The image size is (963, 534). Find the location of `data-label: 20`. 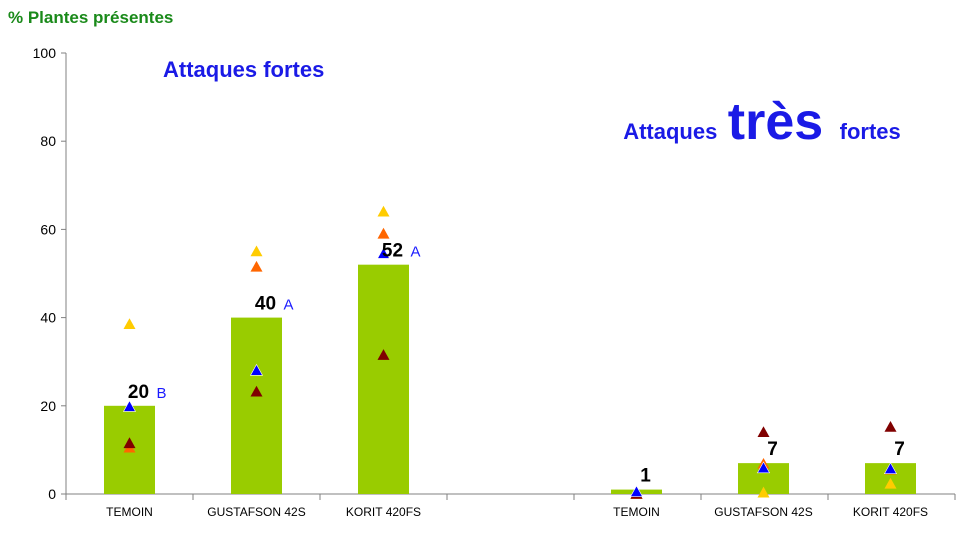

data-label: 20 is located at coordinates (138, 392).